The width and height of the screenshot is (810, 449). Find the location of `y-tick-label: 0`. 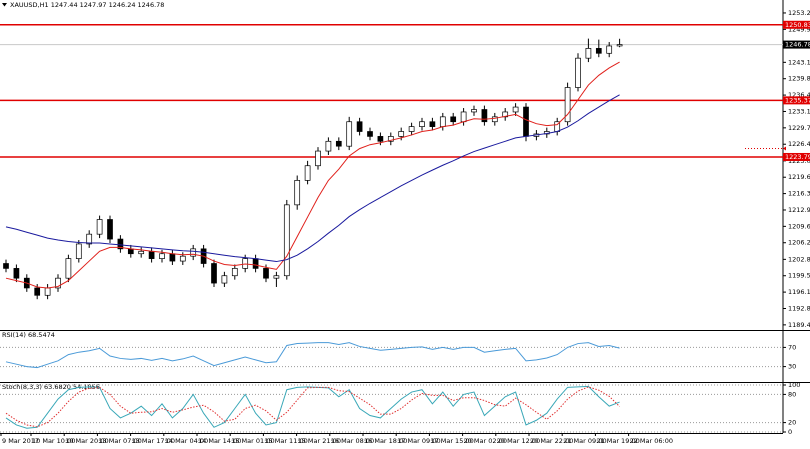

y-tick-label: 0 is located at coordinates (790, 432).